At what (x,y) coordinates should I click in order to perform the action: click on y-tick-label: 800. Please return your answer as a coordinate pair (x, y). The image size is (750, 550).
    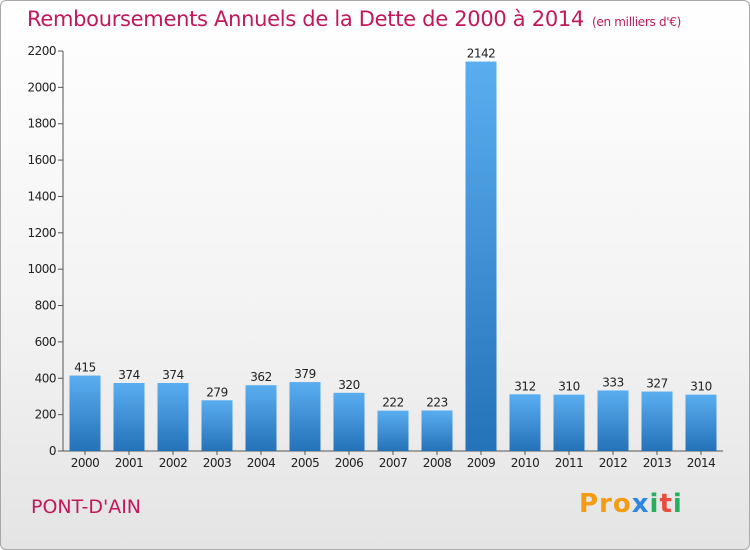
    Looking at the image, I should click on (45, 306).